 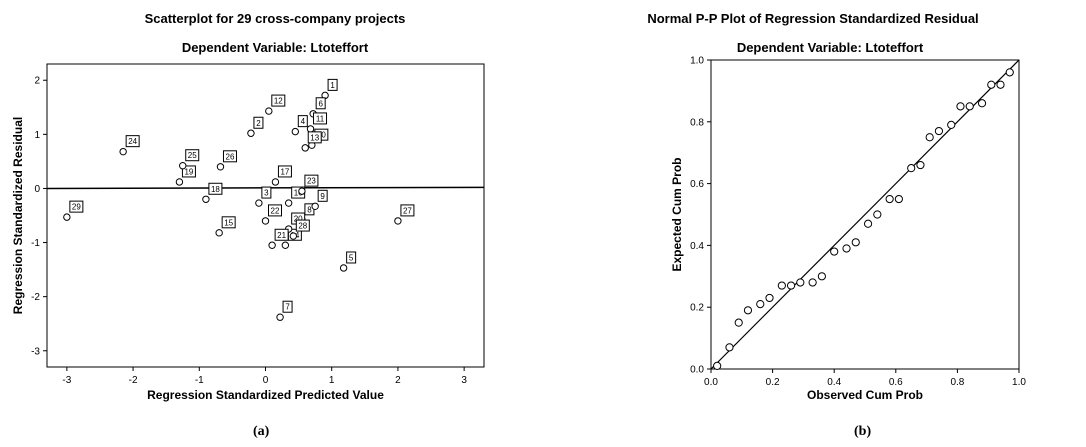 I want to click on point-label: 11, so click(x=320, y=118).